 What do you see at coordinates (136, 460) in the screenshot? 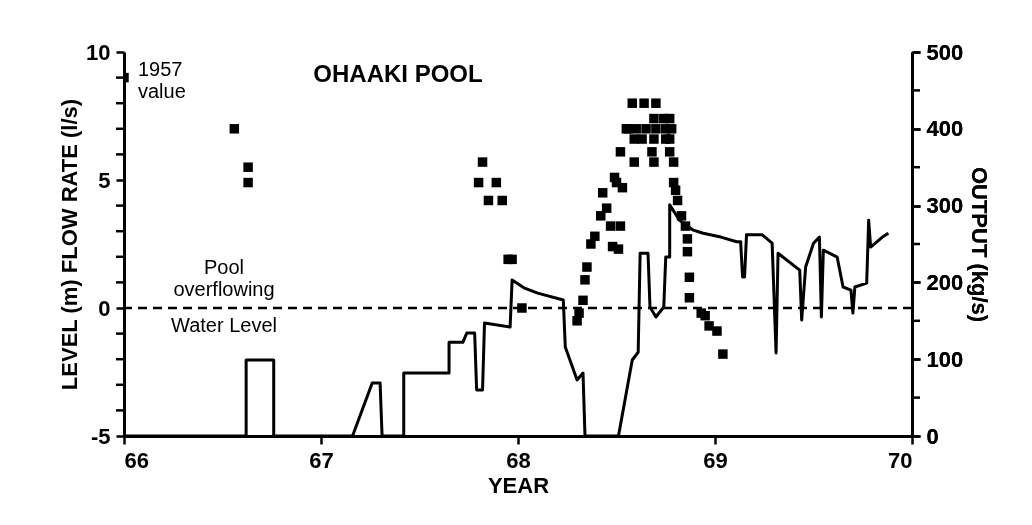
I see `x-tick-label: 66` at bounding box center [136, 460].